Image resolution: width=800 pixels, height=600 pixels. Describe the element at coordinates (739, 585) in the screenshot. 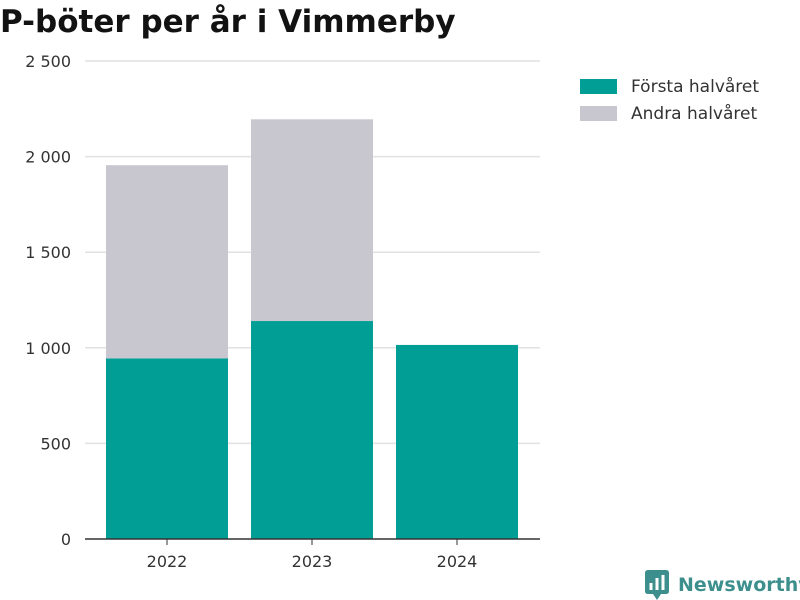

I see `brand-name: Newsworthy` at that location.